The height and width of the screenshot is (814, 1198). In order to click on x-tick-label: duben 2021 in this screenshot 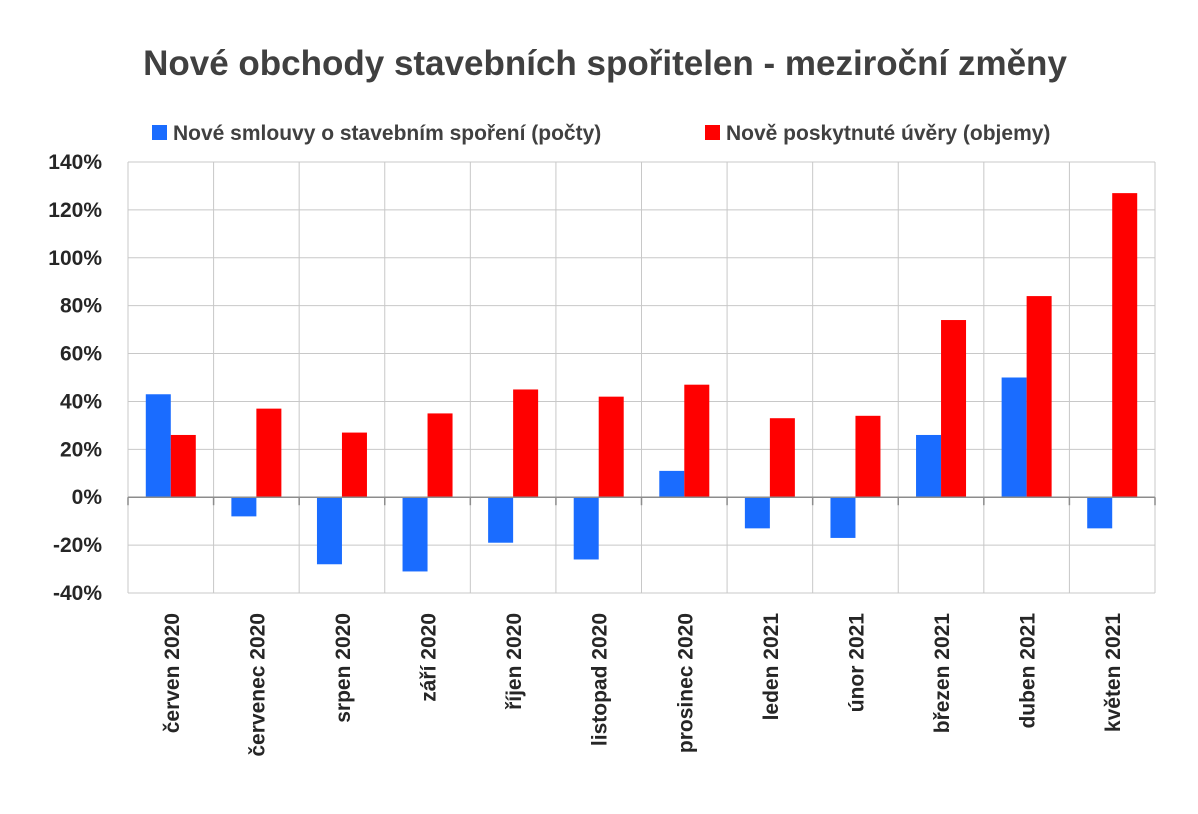, I will do `click(1028, 671)`.